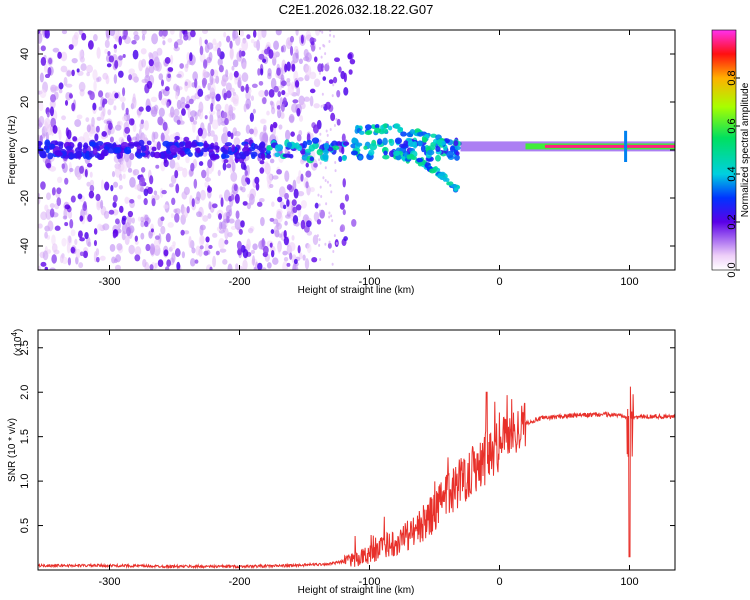  I want to click on spectrogram-xtick-label: -200, so click(239, 282).